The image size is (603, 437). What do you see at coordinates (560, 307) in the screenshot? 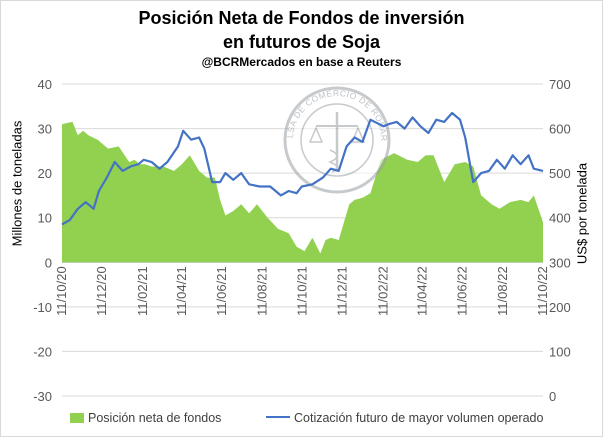
I see `y-right-tick-label: 200` at bounding box center [560, 307].